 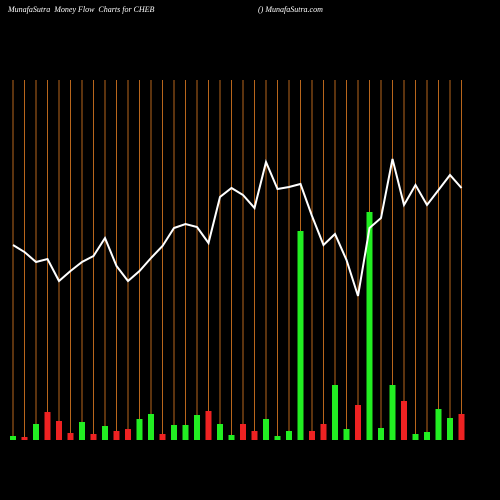 I want to click on chart-title: MunafaSutra Money Flow Charts for CHEB, so click(x=81, y=9).